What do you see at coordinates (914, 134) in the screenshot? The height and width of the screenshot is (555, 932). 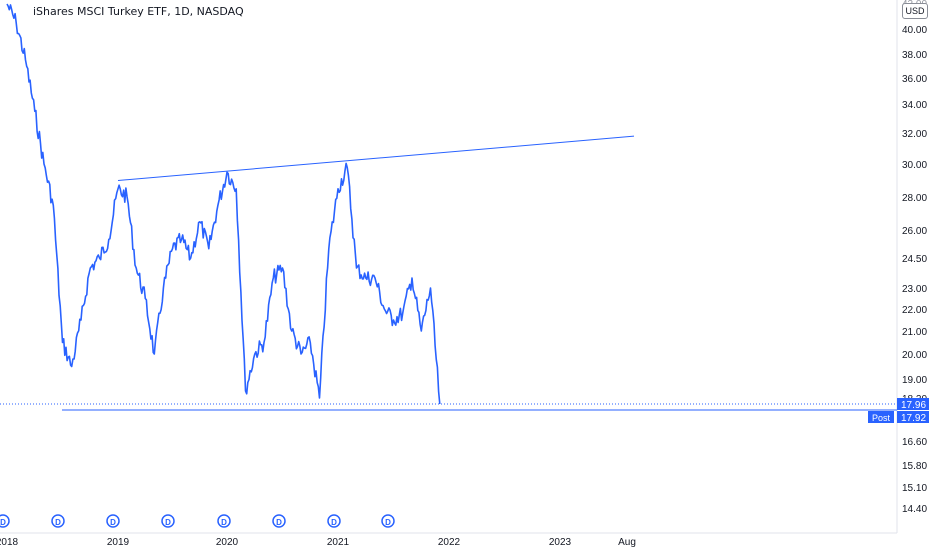 I see `price-tick-label: 32.00` at bounding box center [914, 134].